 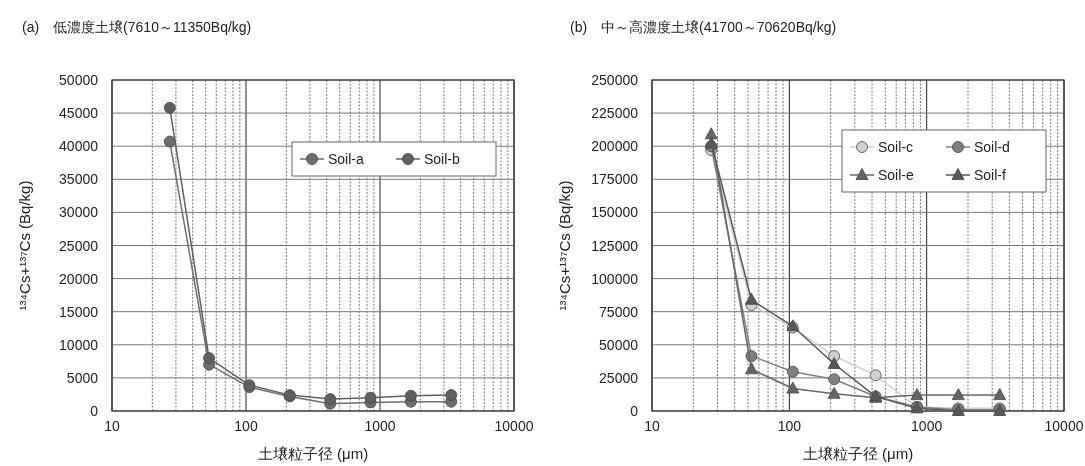 What do you see at coordinates (79, 113) in the screenshot?
I see `y-tick-label: 45000` at bounding box center [79, 113].